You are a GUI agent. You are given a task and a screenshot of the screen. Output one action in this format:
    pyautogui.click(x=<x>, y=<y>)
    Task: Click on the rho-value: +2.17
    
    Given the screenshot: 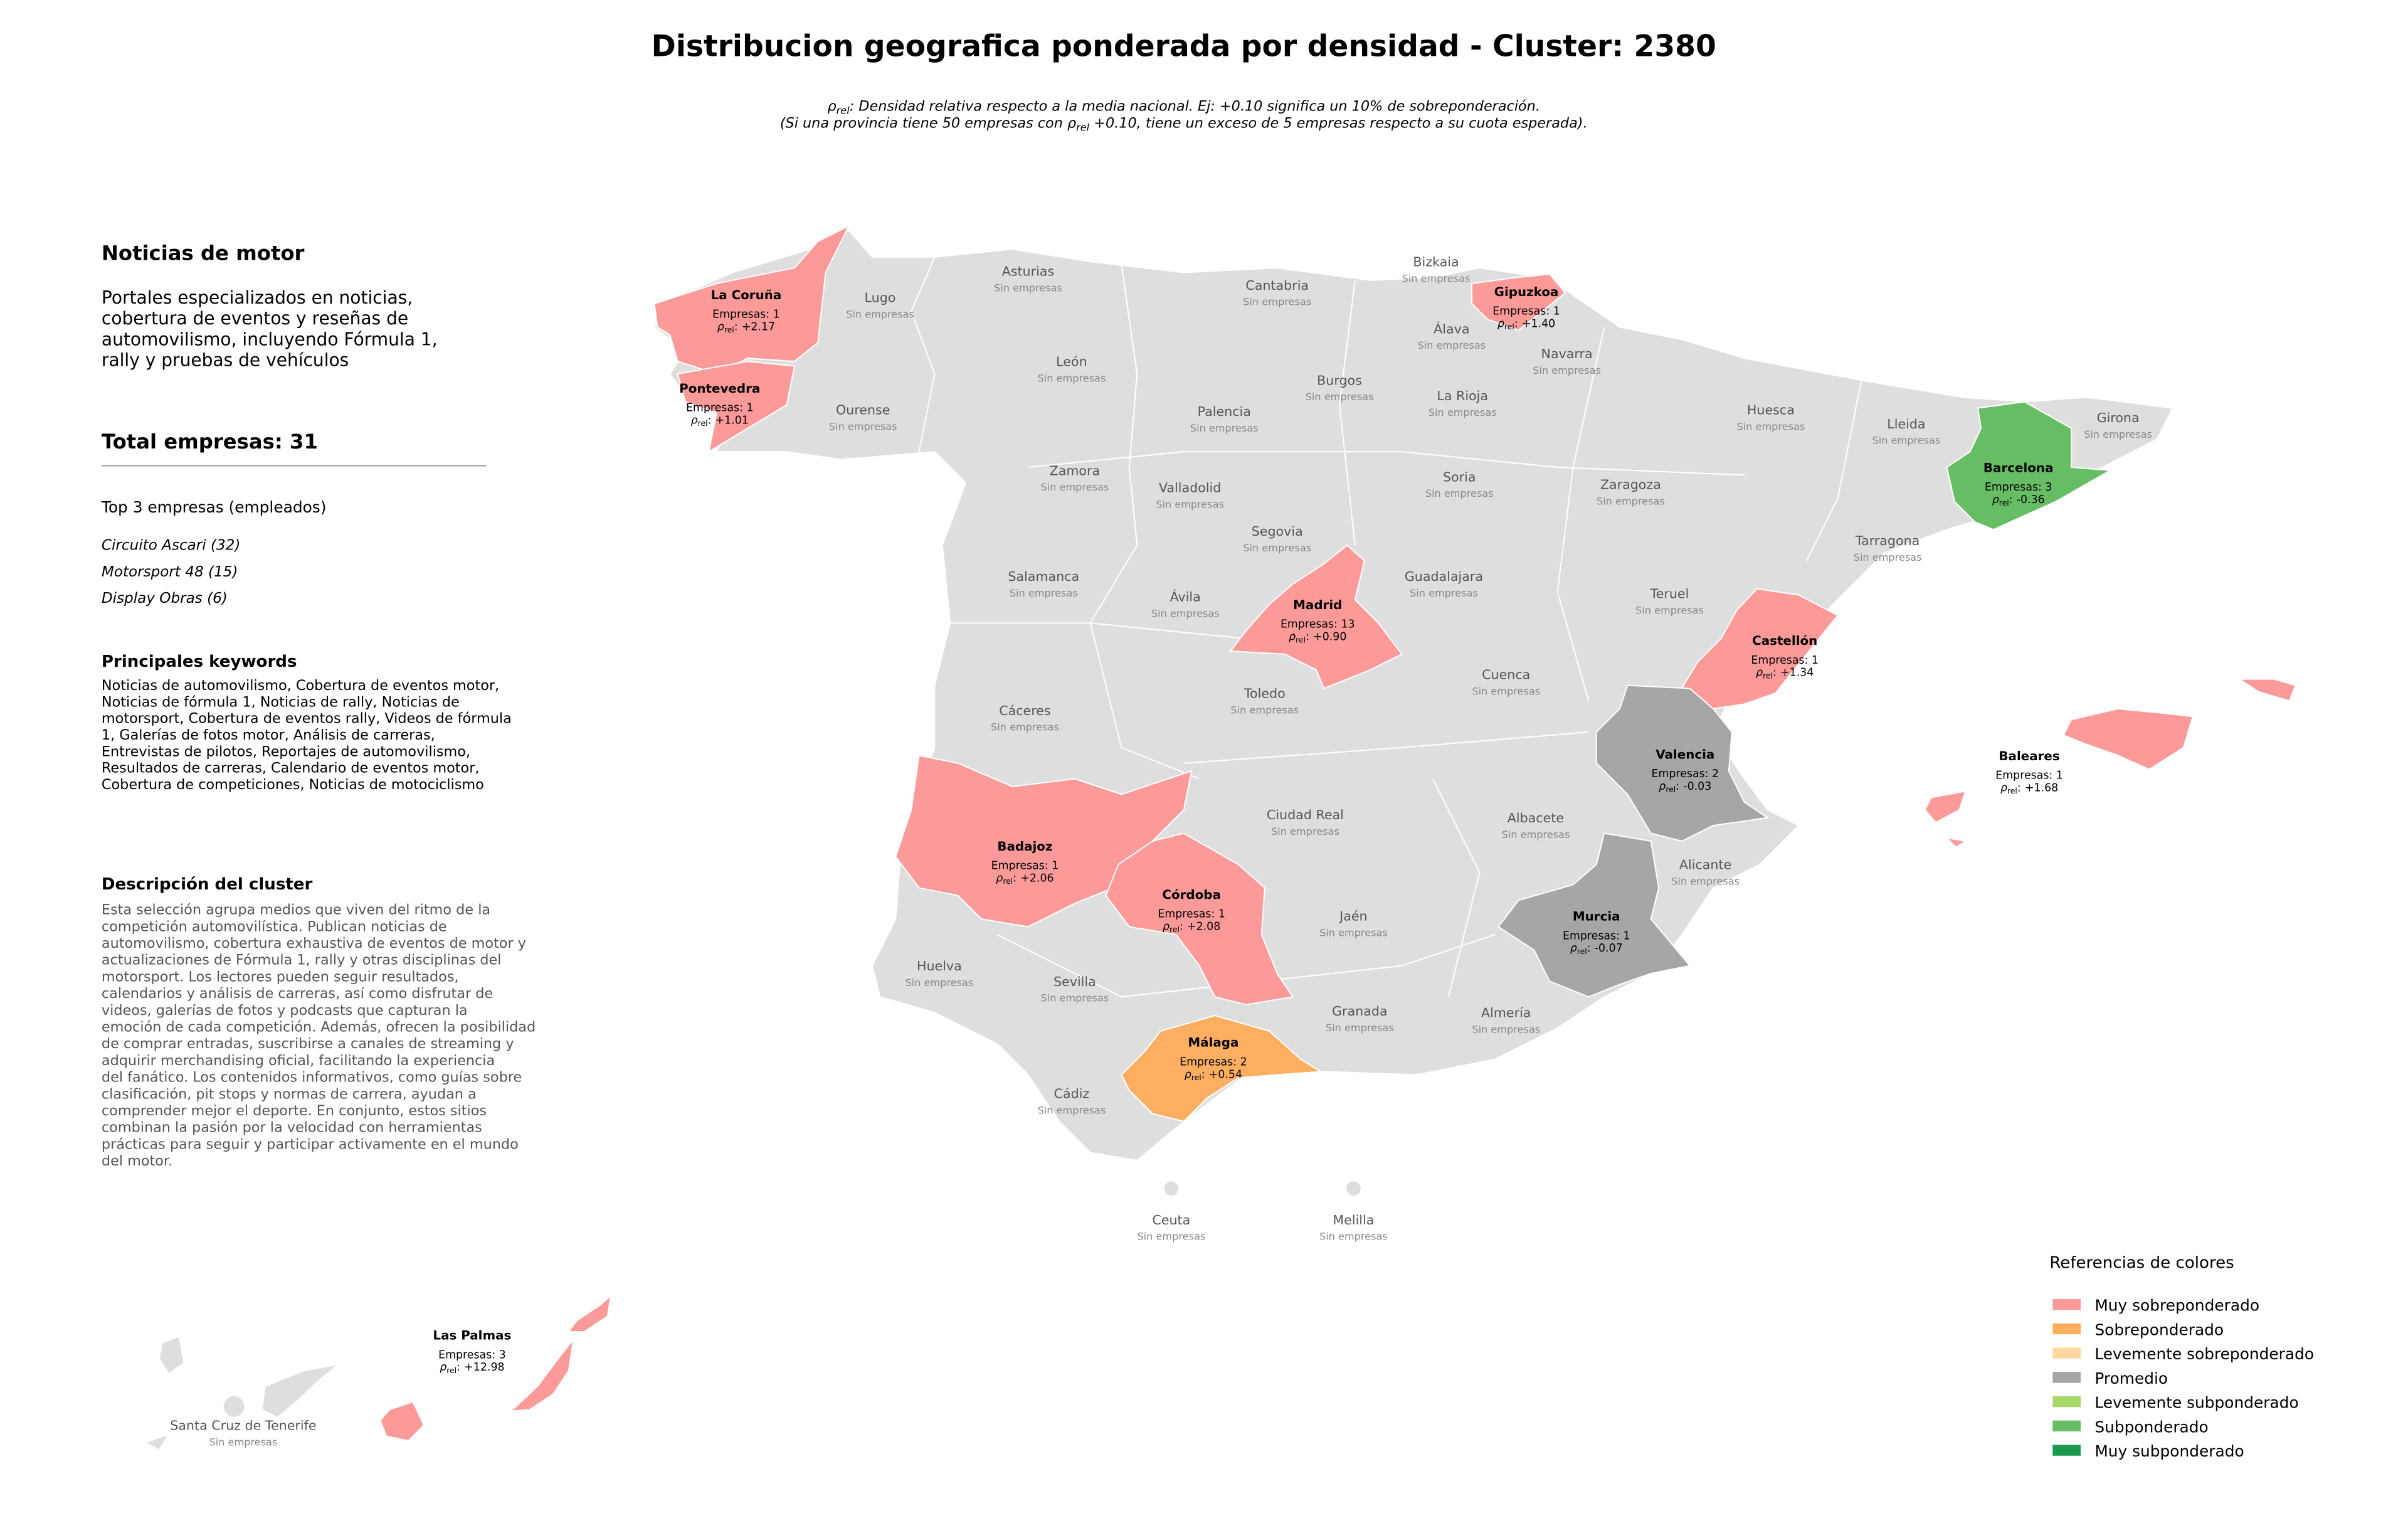 What is the action you would take?
    pyautogui.click(x=758, y=327)
    